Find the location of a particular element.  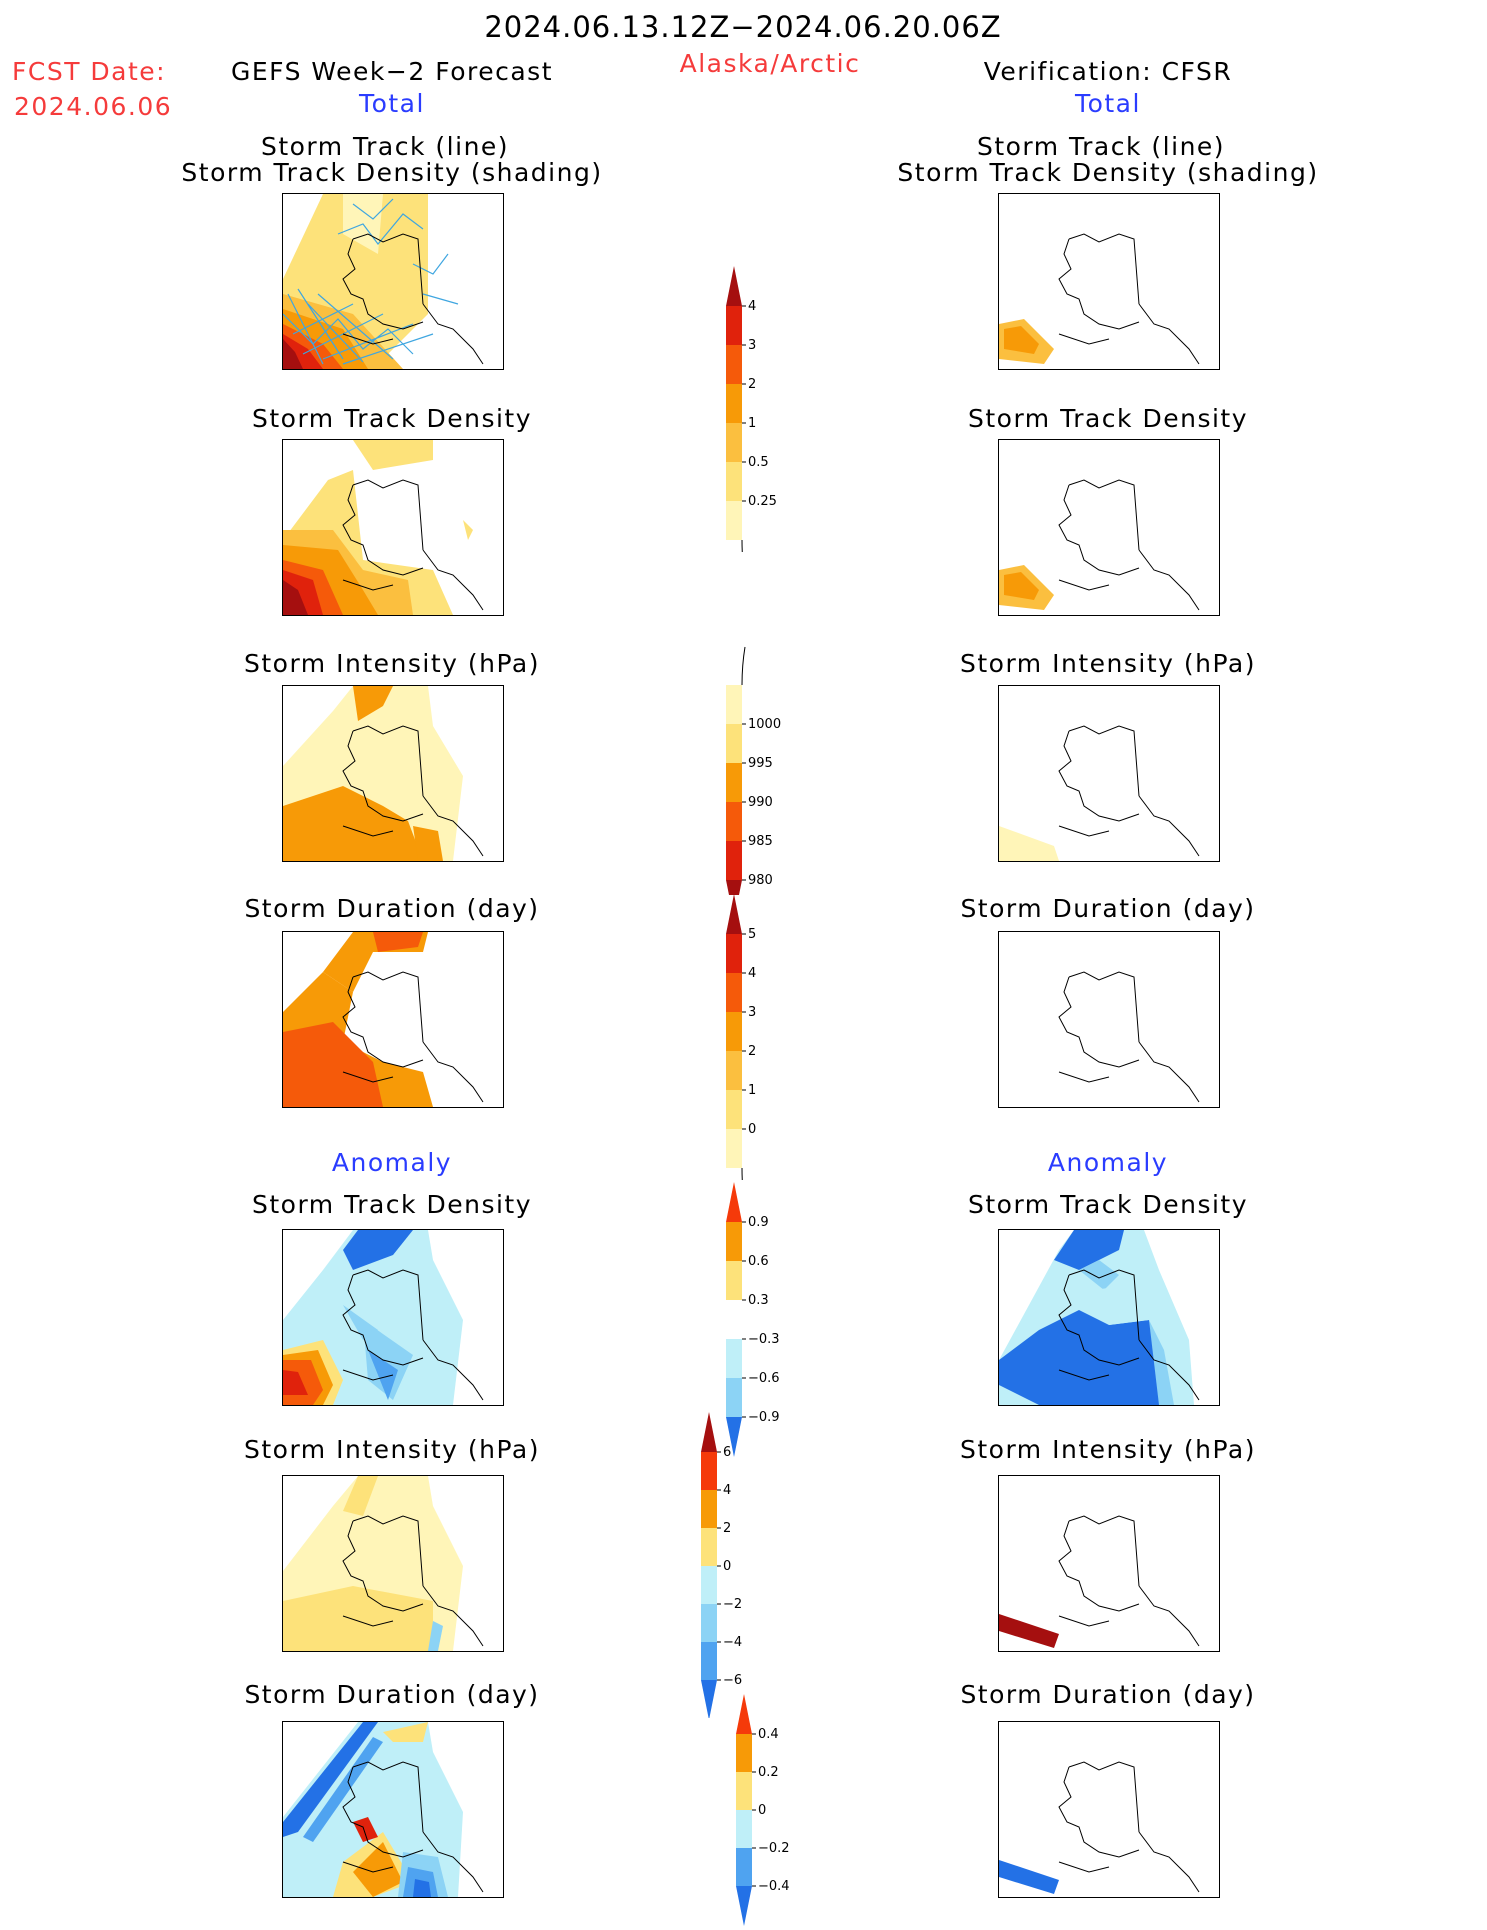

map-left-intensity-svg is located at coordinates (383, 773).